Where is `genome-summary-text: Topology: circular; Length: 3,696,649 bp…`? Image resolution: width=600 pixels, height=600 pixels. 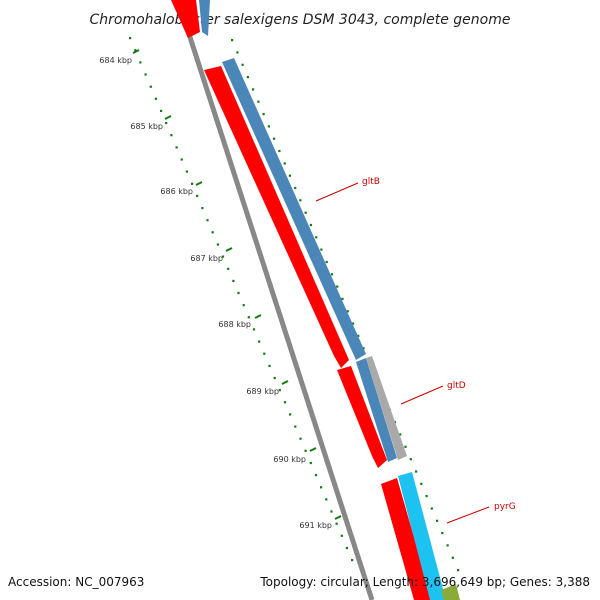
genome-summary-text: Topology: circular; Length: 3,696,649 bp… is located at coordinates (424, 582).